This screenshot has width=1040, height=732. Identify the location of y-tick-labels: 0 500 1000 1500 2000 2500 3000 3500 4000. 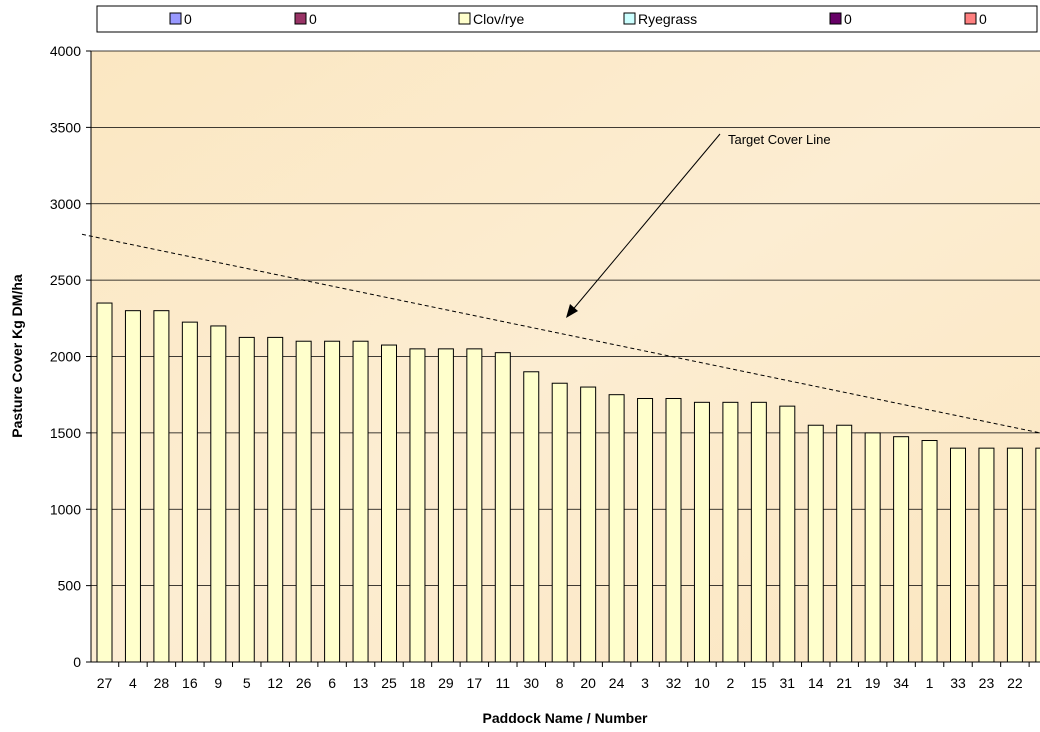
(65, 356).